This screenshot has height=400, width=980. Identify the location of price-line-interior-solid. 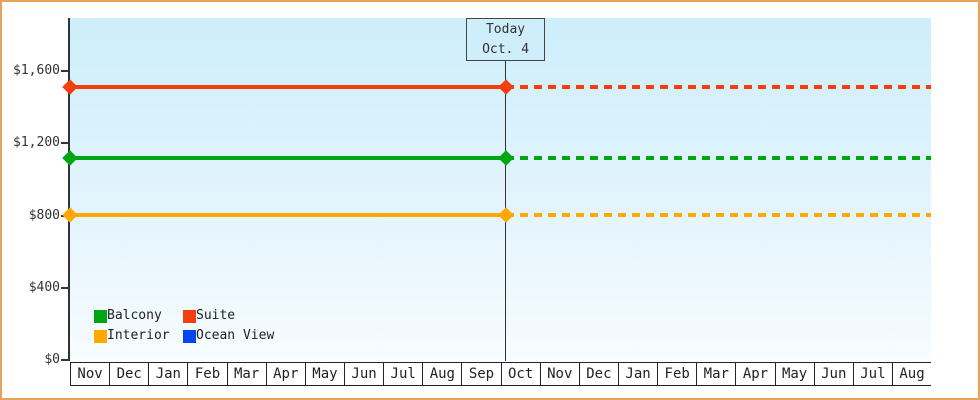
(288, 214).